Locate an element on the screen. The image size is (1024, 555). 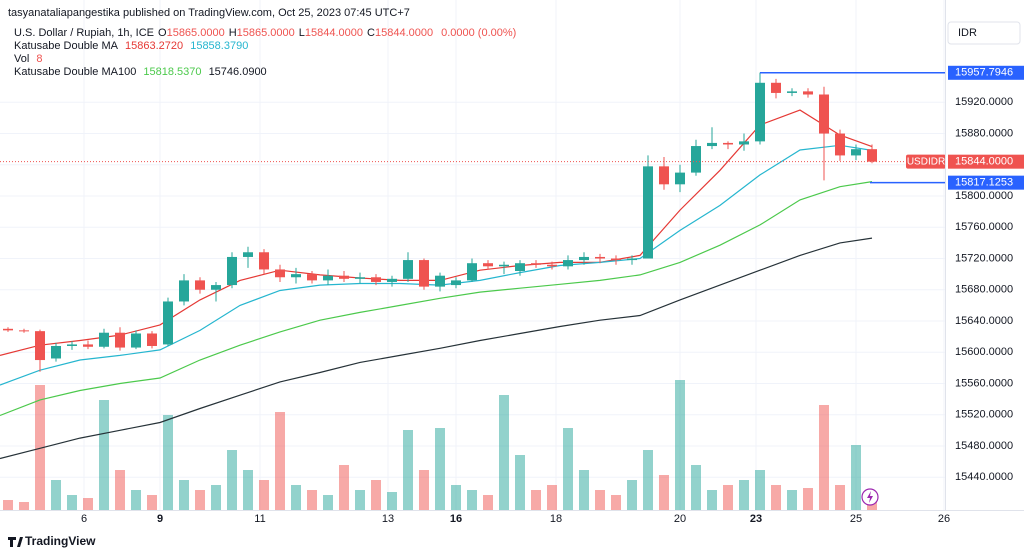
x-tick-label: 6 is located at coordinates (84, 519).